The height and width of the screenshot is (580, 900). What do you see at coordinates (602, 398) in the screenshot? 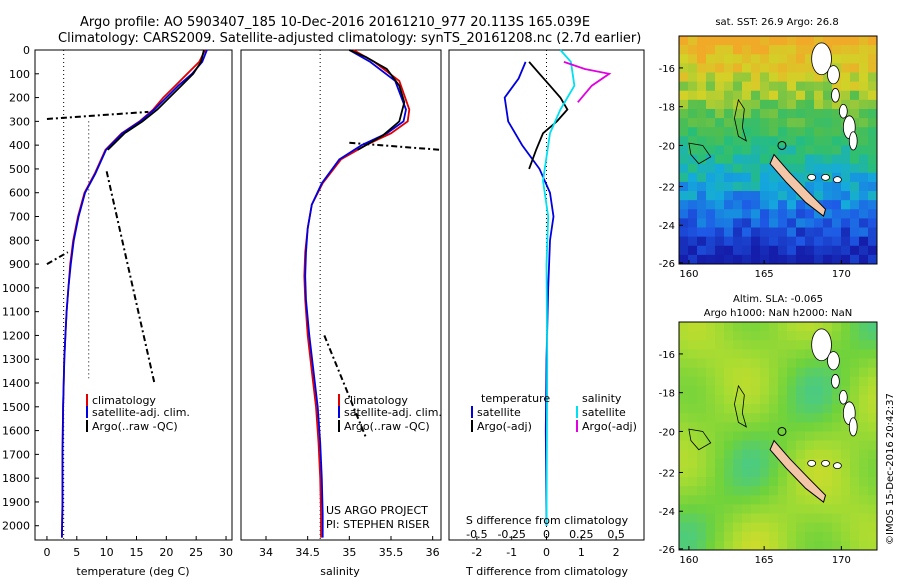
I see `legend-heading-salinity: salinity` at bounding box center [602, 398].